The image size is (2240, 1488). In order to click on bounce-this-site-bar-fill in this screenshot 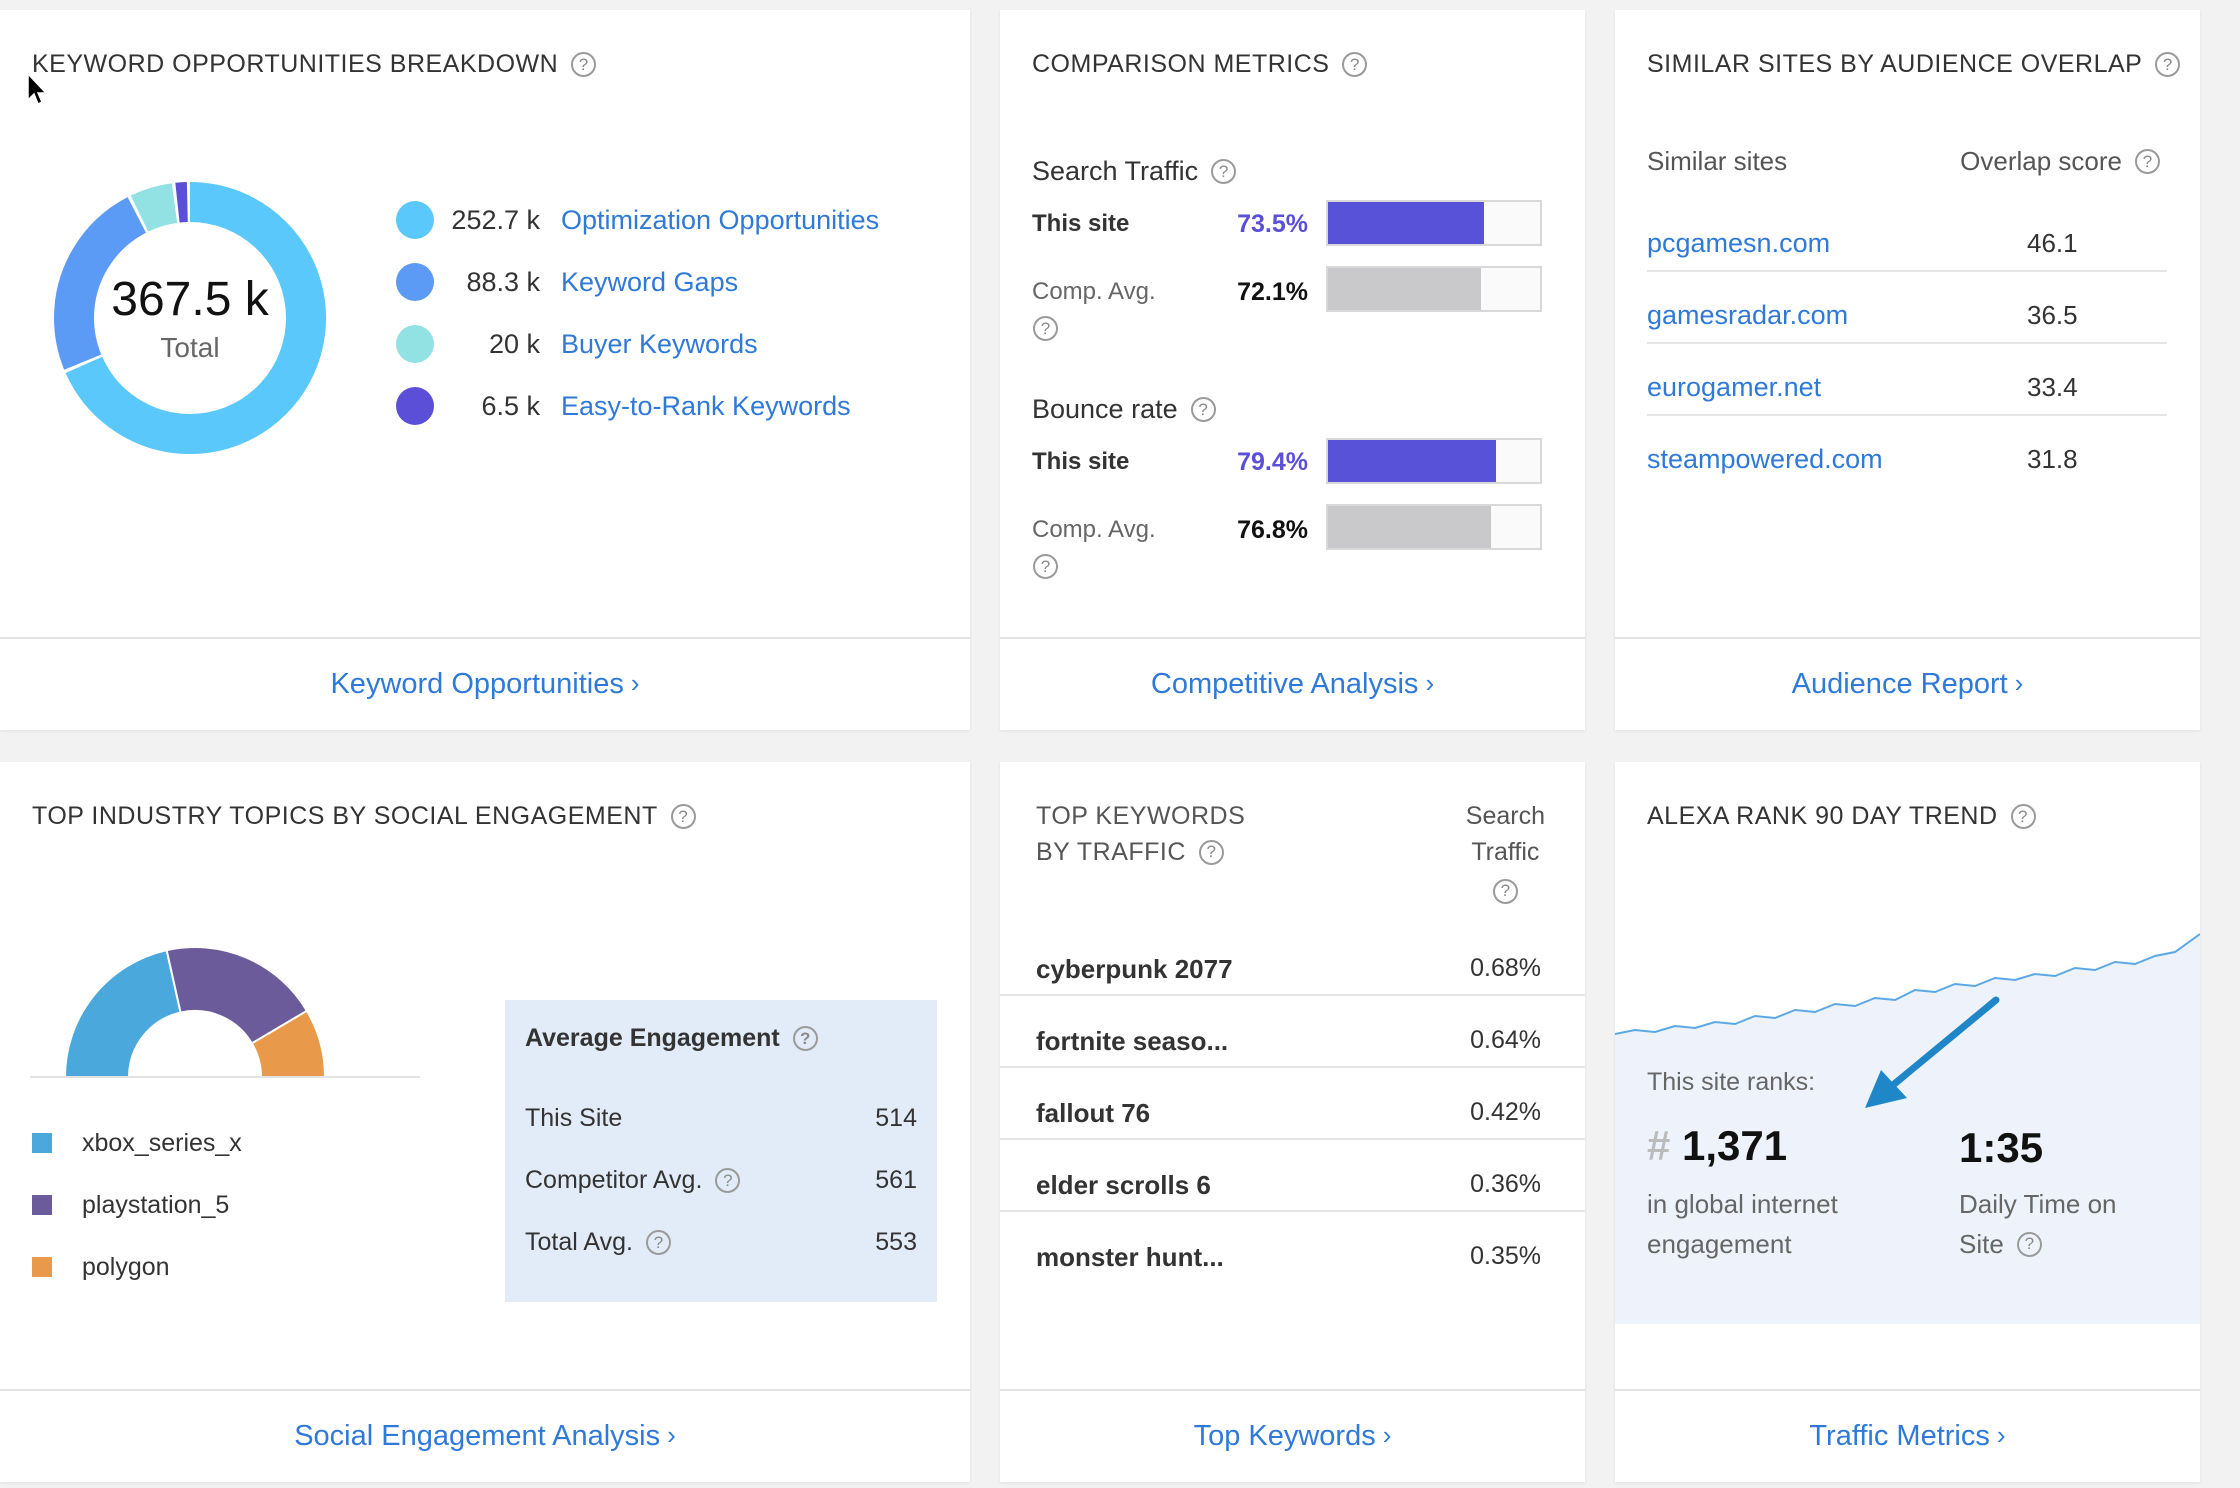, I will do `click(1412, 461)`.